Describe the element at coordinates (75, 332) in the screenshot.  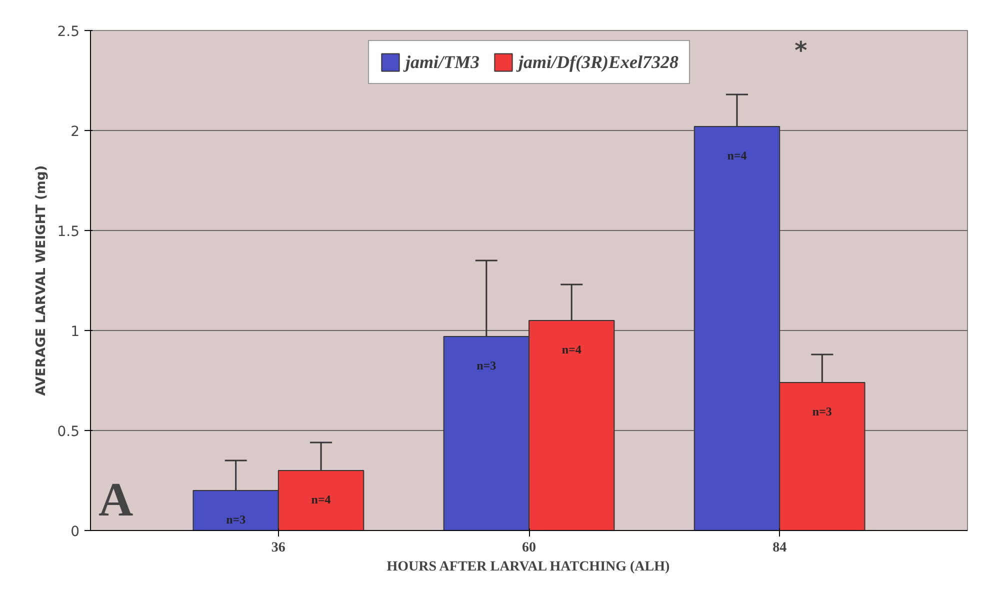
I see `y-tick-label: 1` at that location.